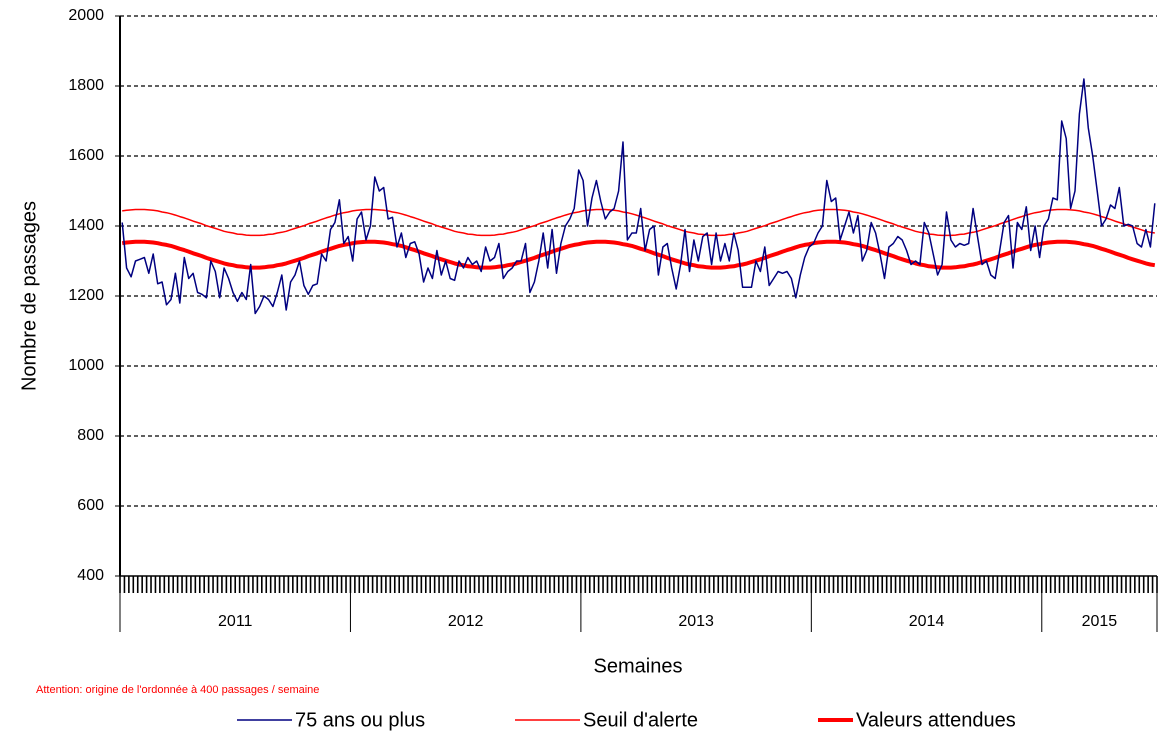  I want to click on x-group-label: 2014, so click(927, 621).